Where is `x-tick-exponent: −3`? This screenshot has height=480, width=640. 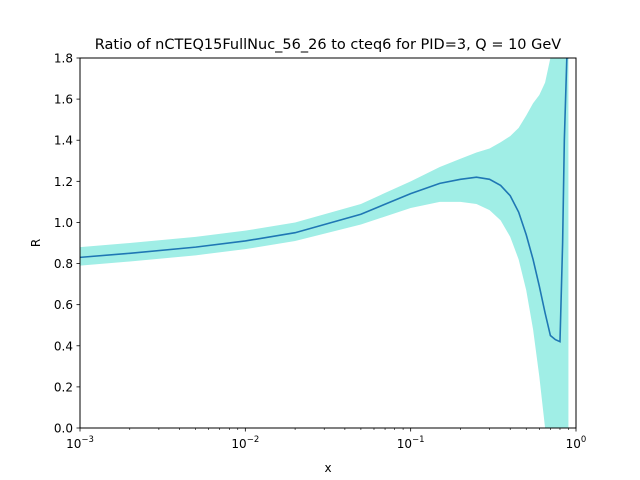
x-tick-exponent: −3 is located at coordinates (87, 440).